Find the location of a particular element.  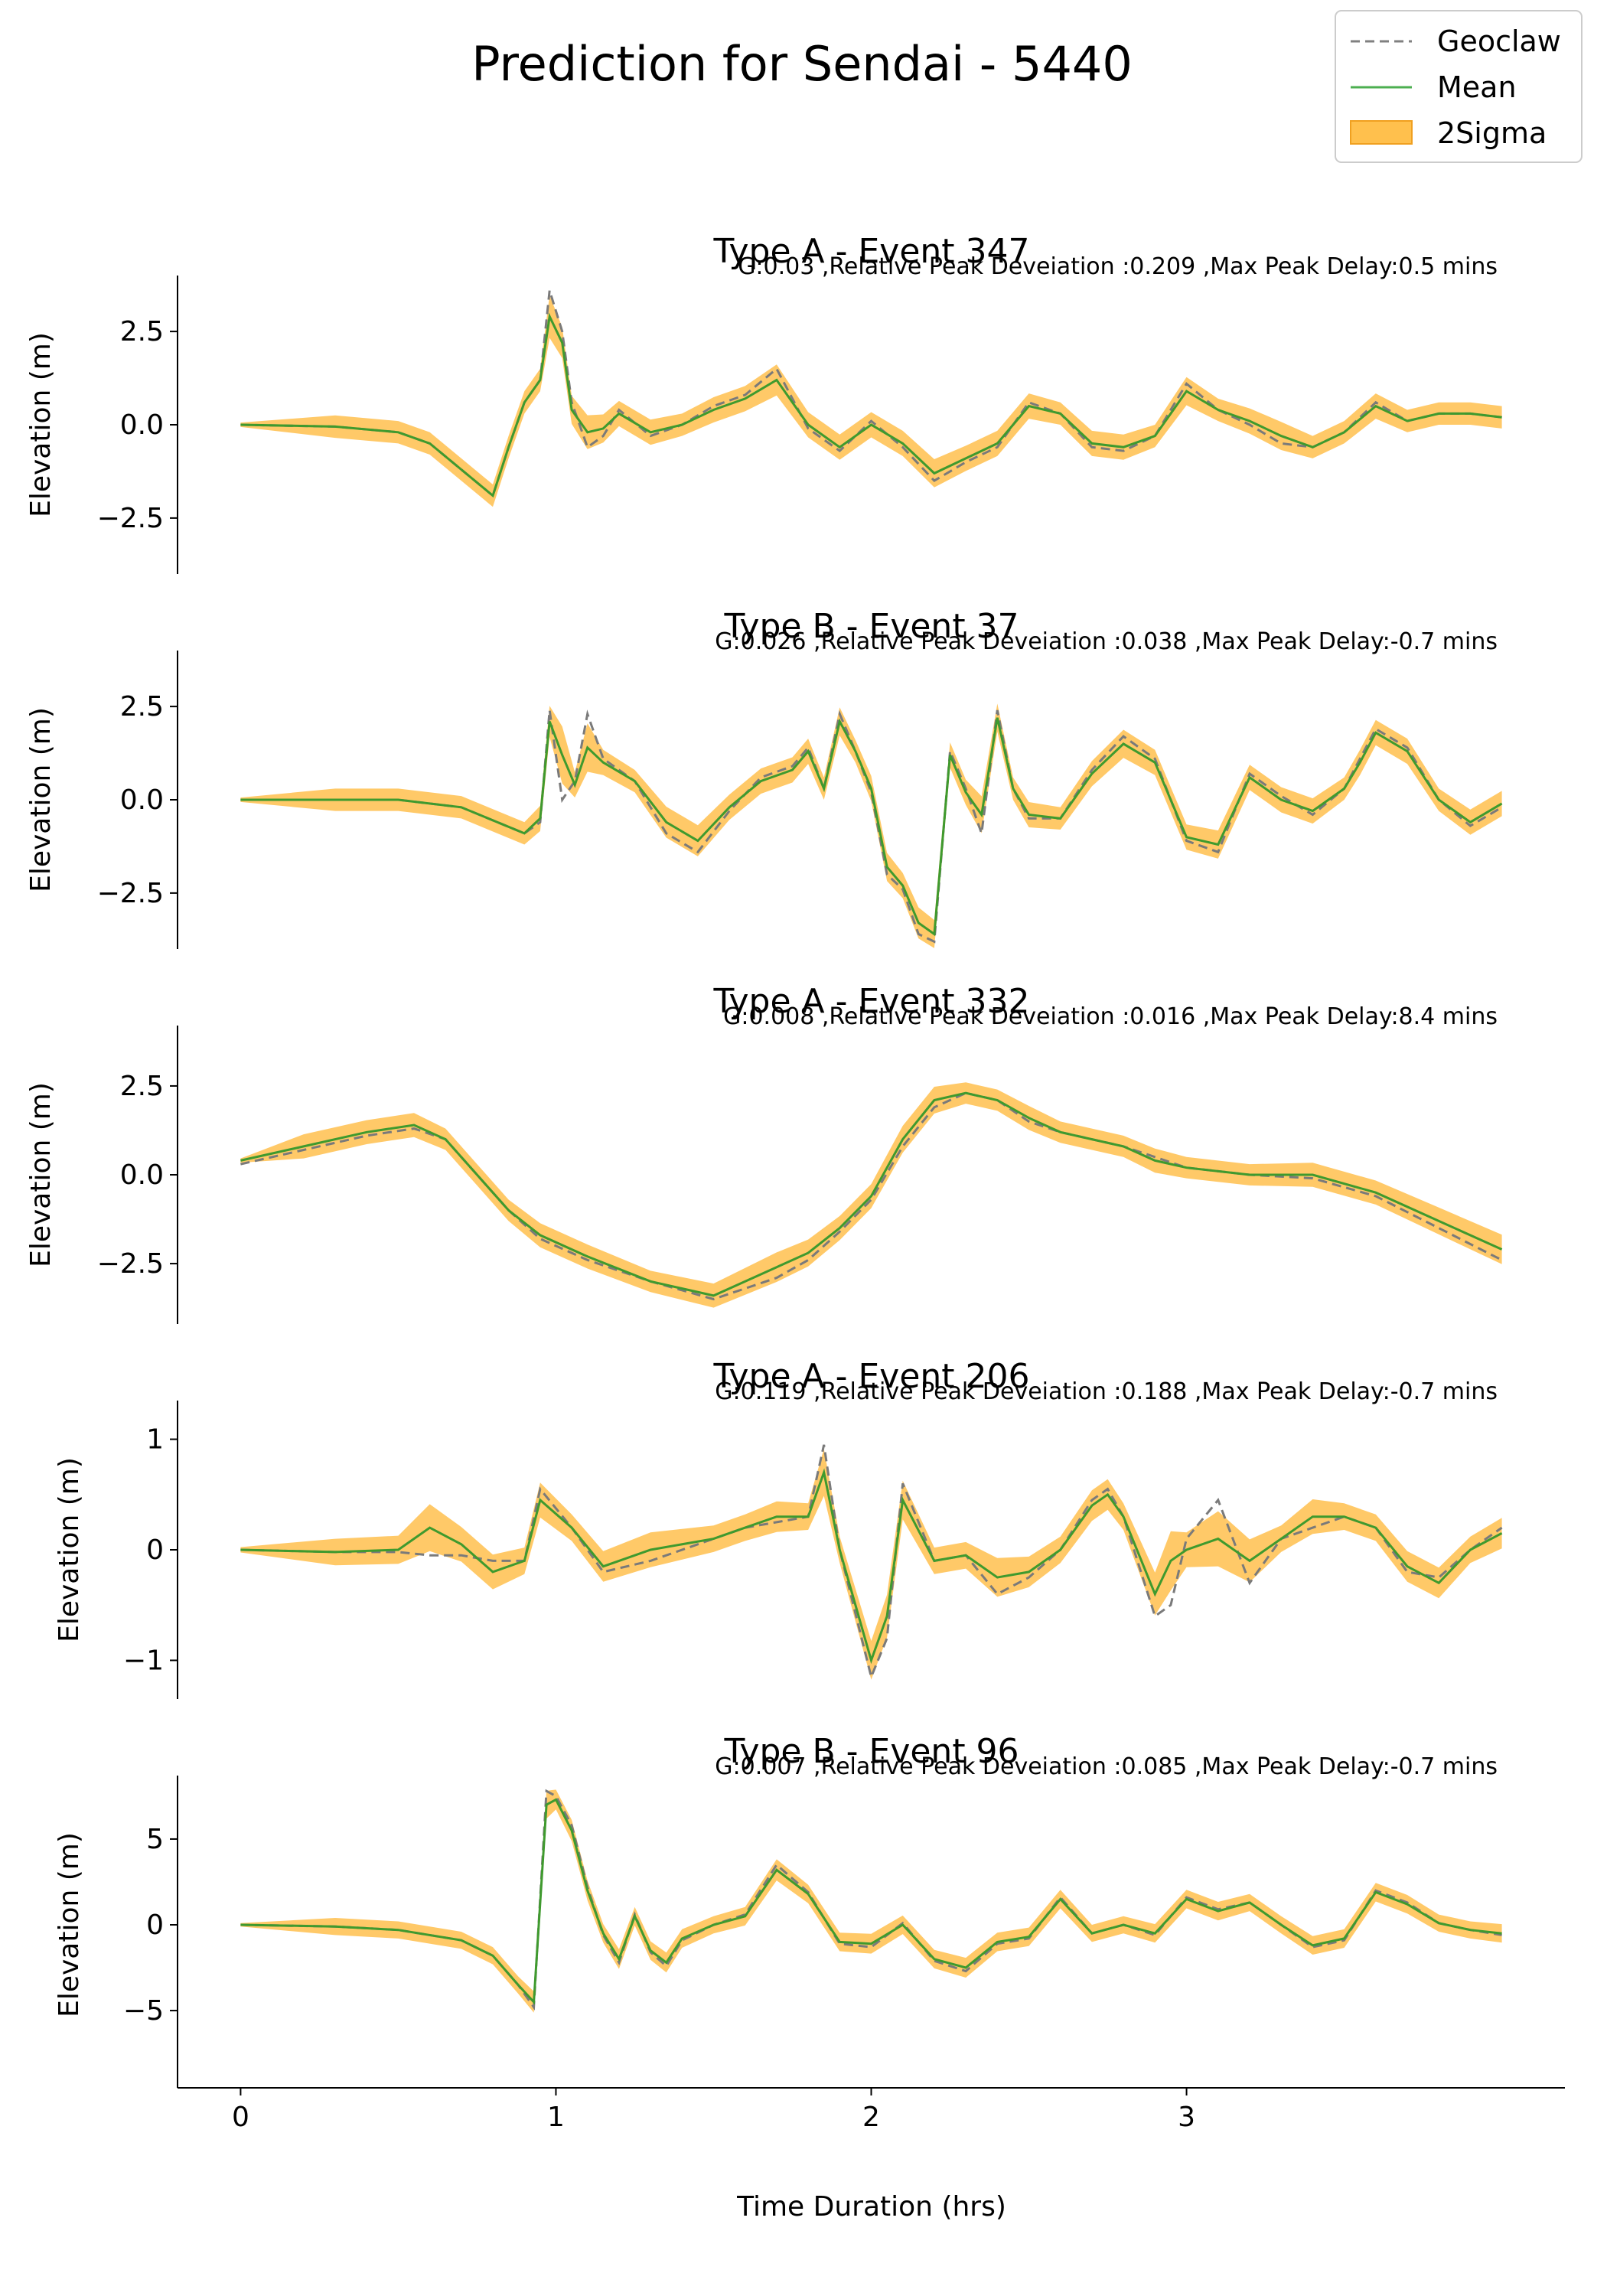

figure-title: Prediction for Sendai - 5440 is located at coordinates (802, 64).